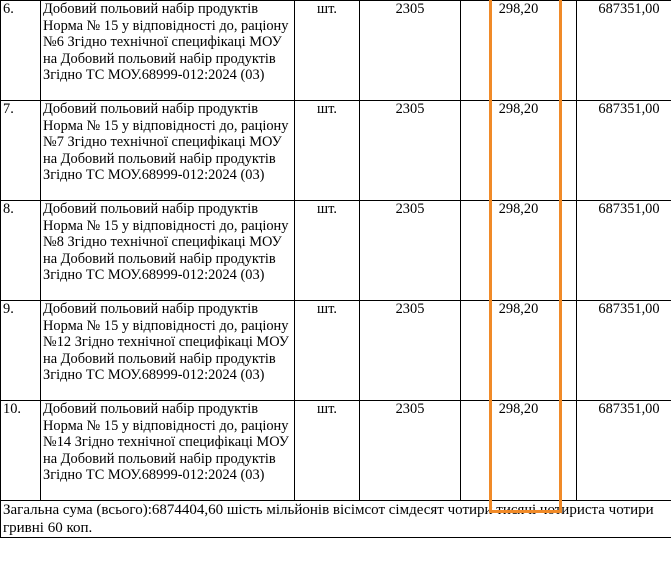 The height and width of the screenshot is (571, 671). I want to click on row-number: 10., so click(20, 450).